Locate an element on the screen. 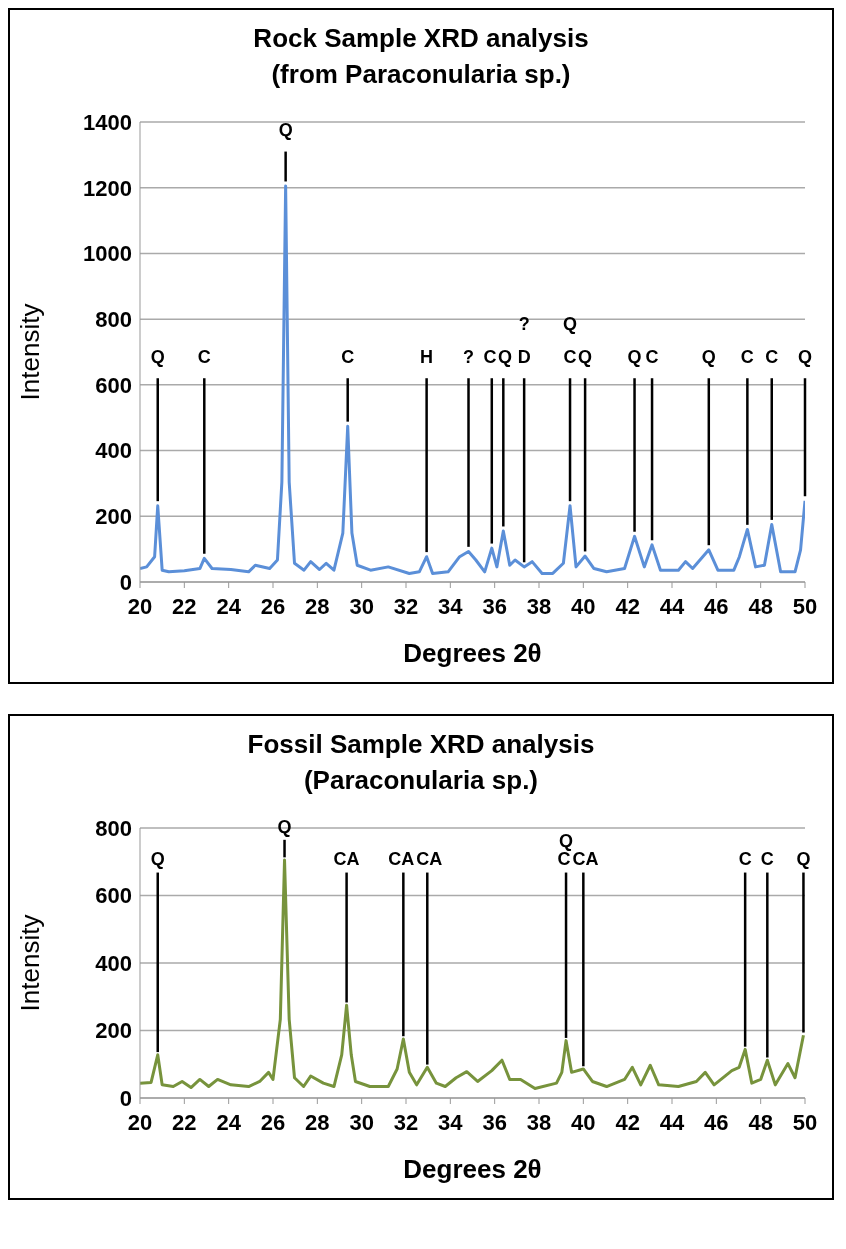 The height and width of the screenshot is (1249, 846). y-tick-label: 1000 is located at coordinates (107, 254).